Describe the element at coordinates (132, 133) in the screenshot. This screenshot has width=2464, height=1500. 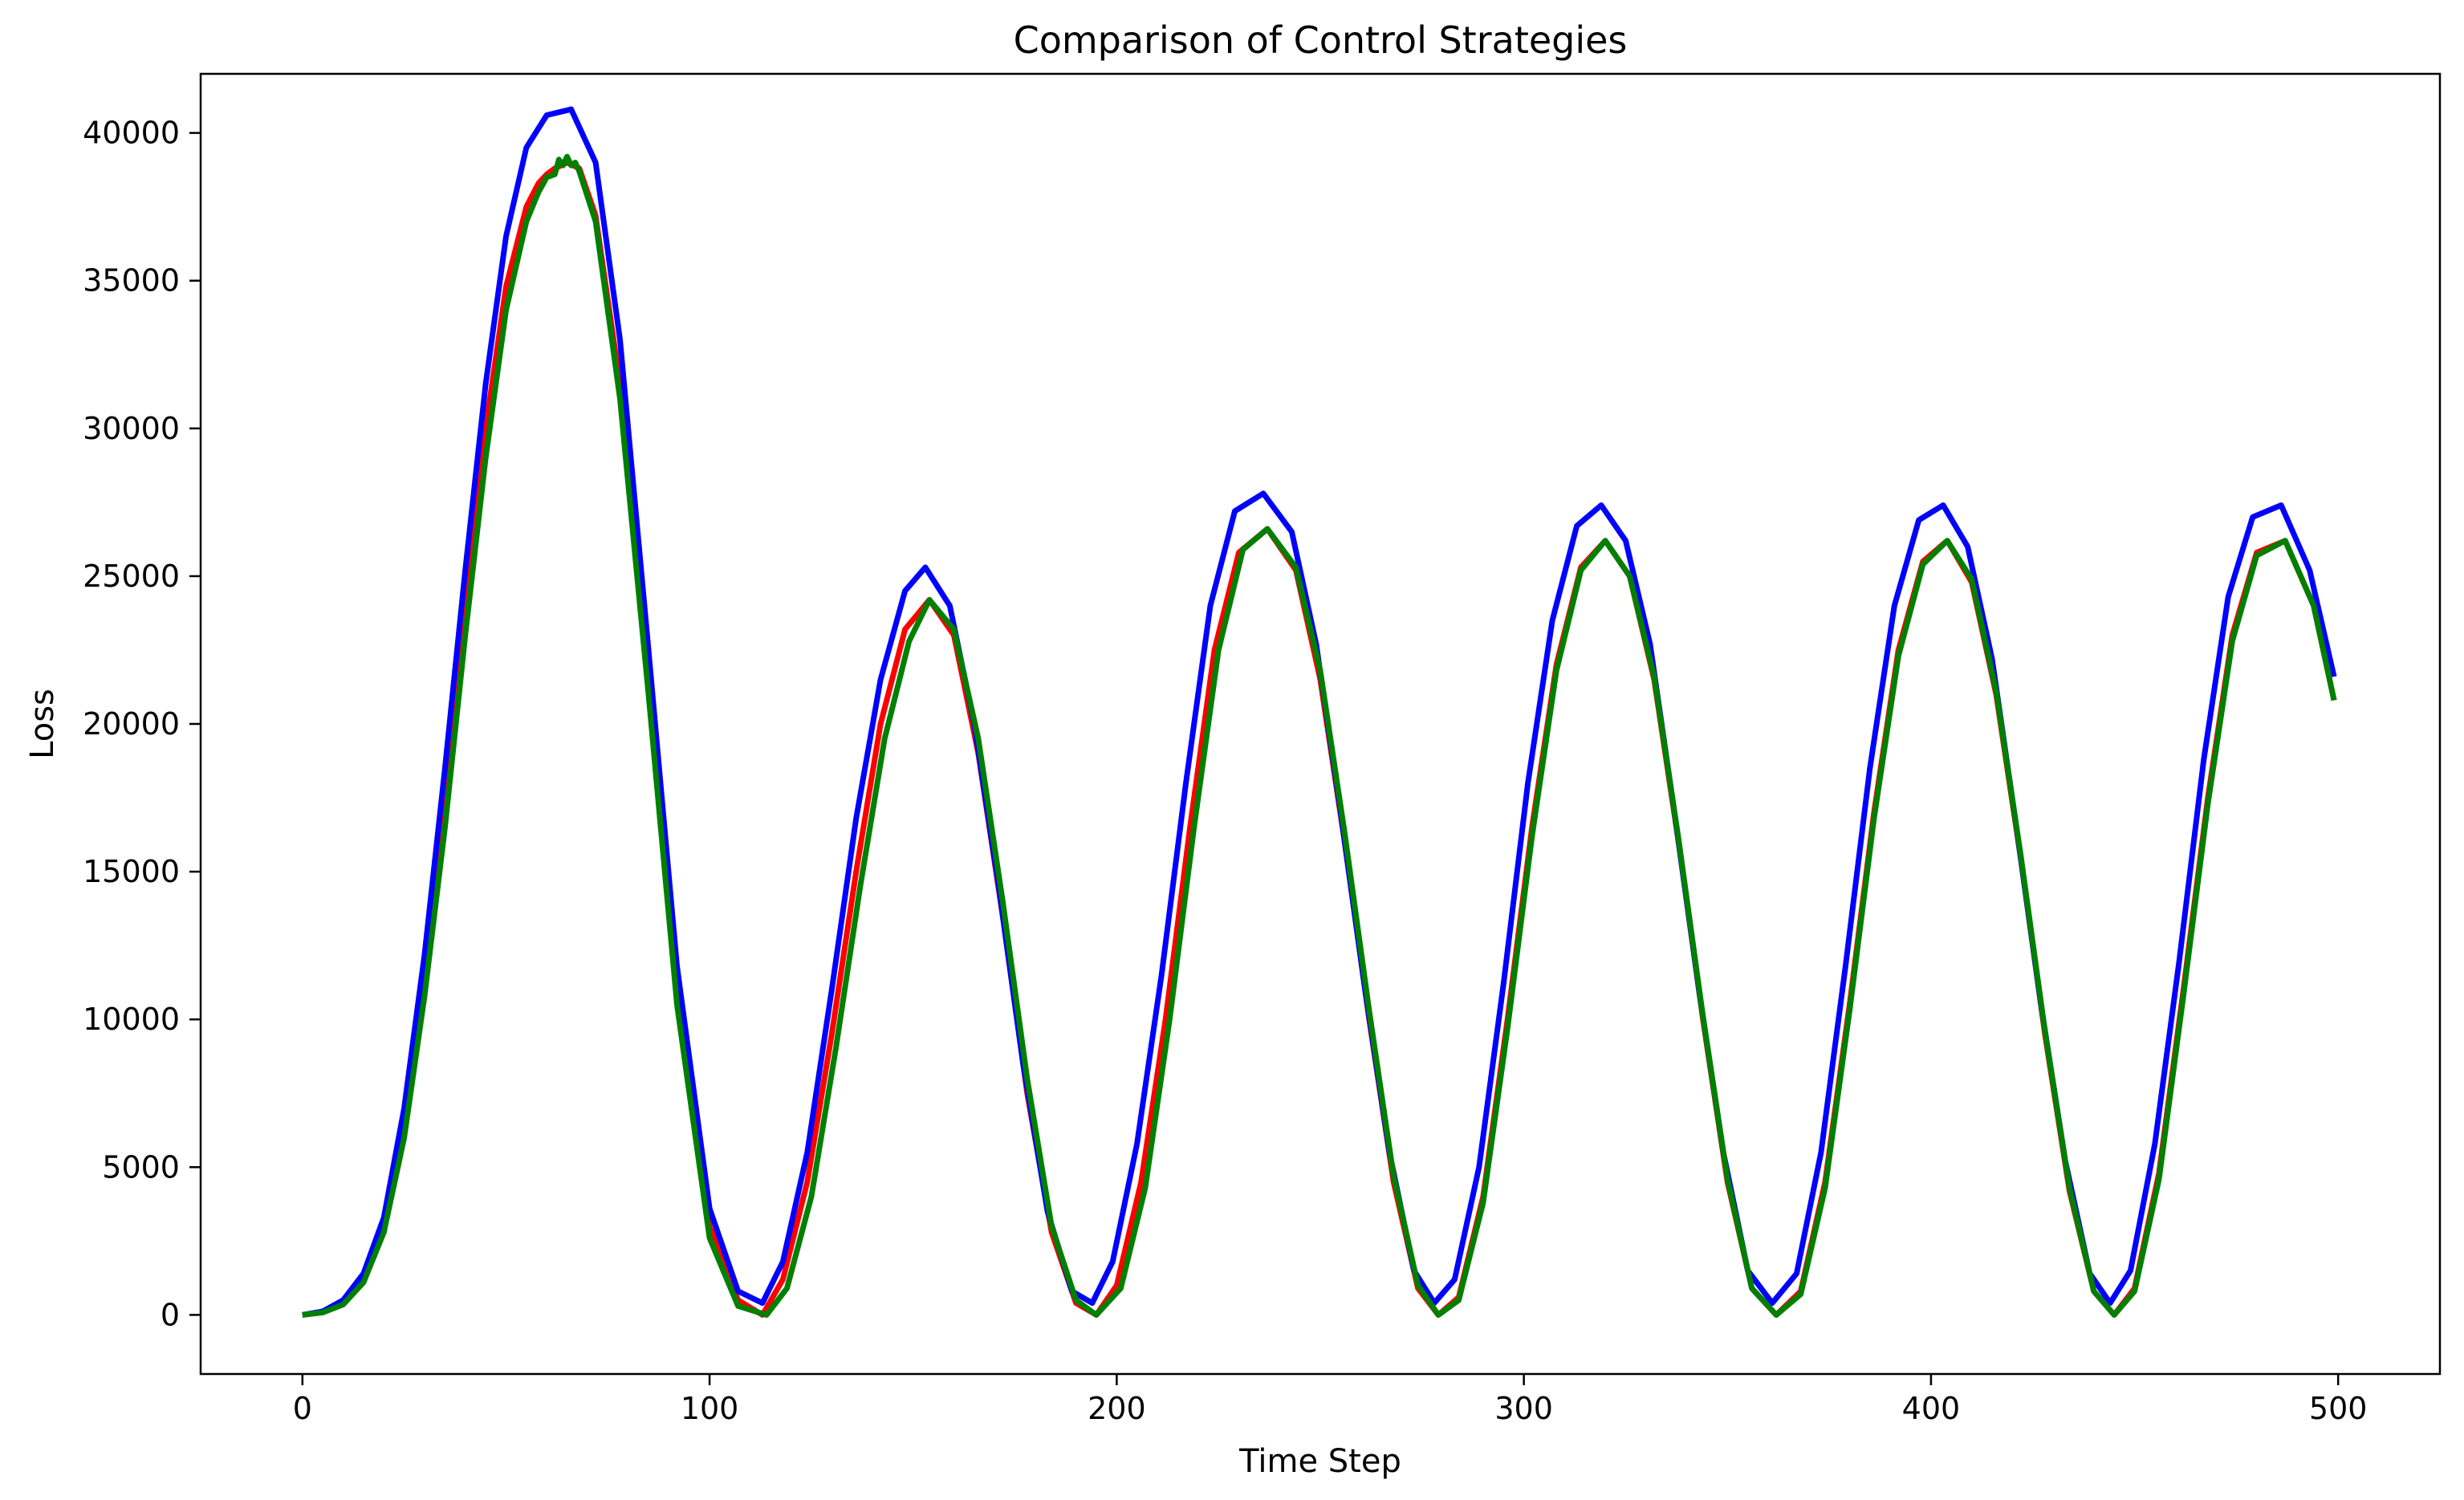
I see `y-tick-label: 40000` at that location.